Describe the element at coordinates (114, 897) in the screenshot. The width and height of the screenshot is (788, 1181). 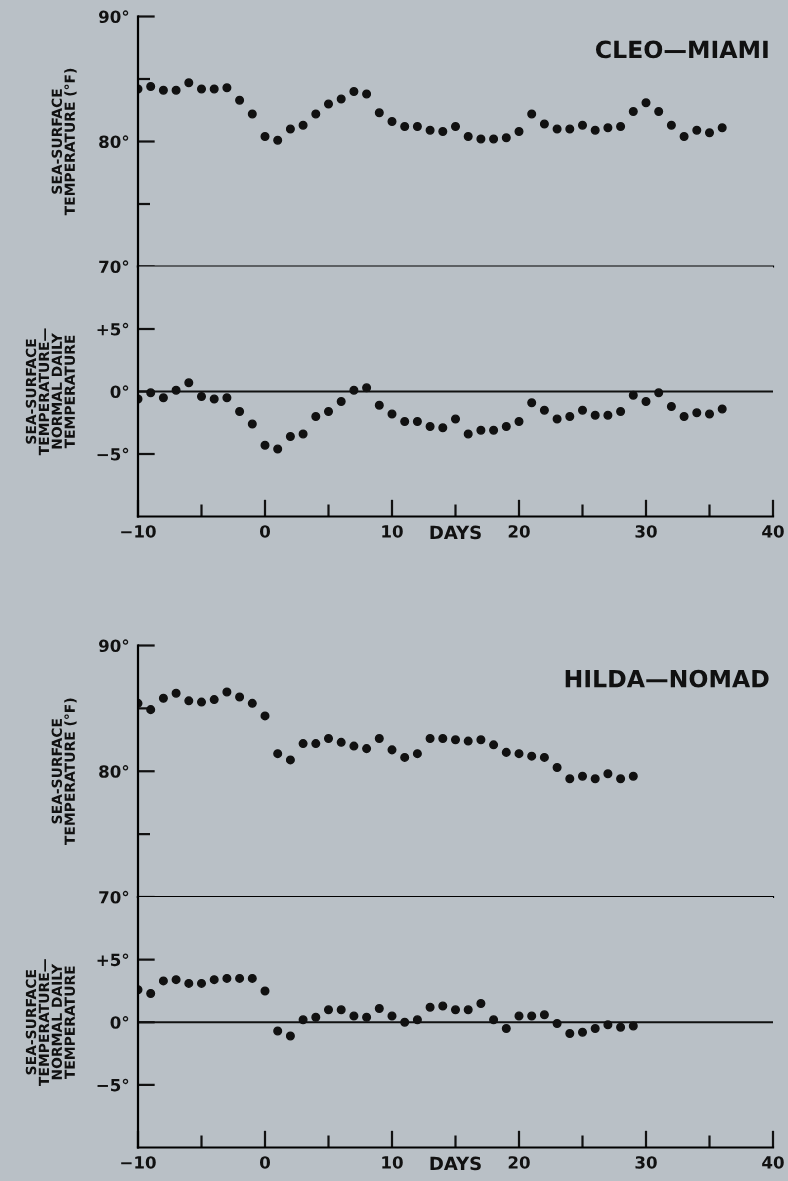
I see `y-tick-label: 70°` at that location.